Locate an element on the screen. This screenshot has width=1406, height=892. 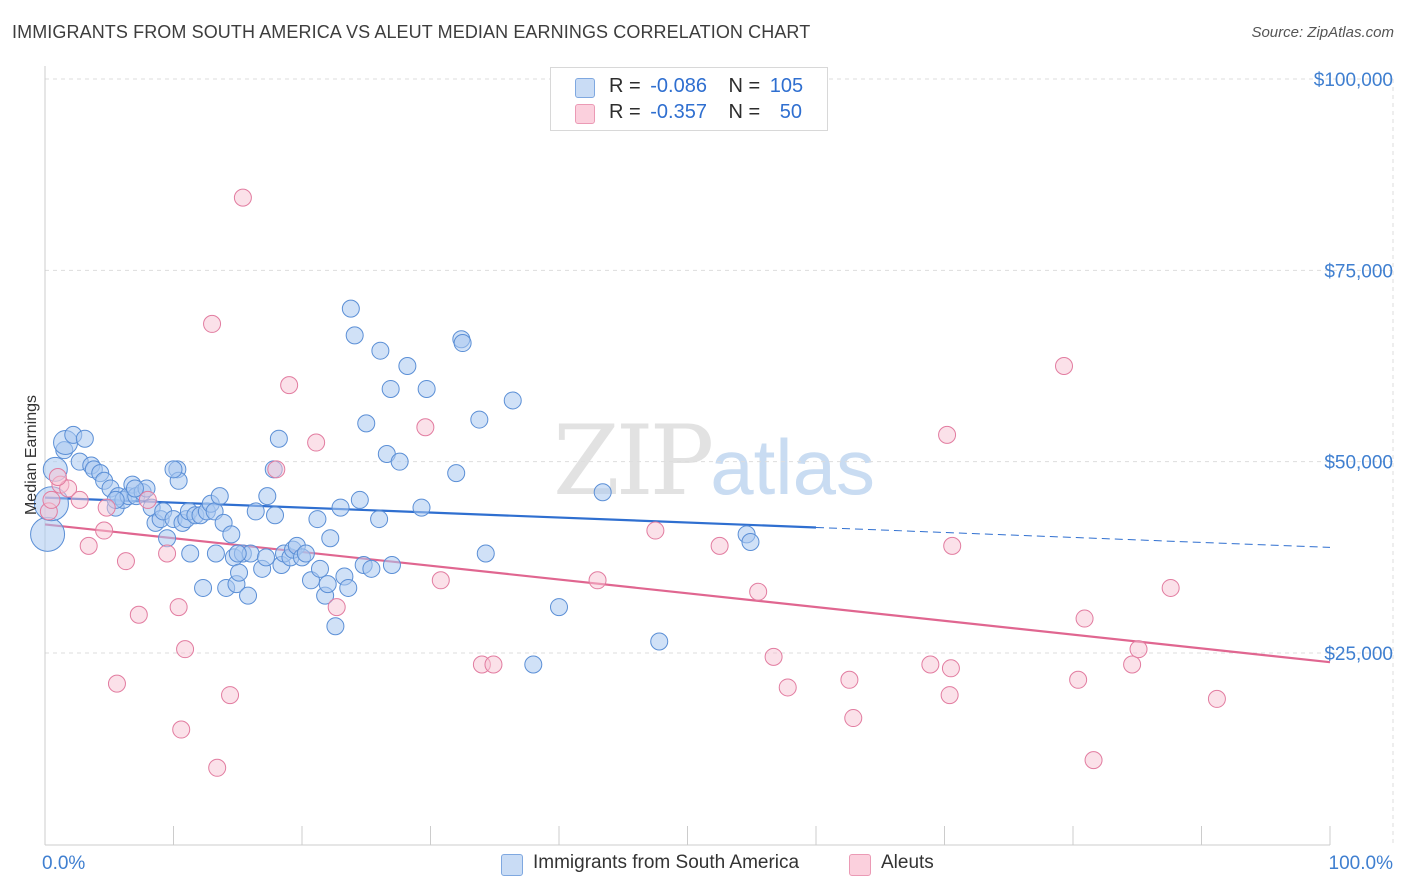
legend-text: R = -0.357 N = 50 is located at coordinates (705, 112).